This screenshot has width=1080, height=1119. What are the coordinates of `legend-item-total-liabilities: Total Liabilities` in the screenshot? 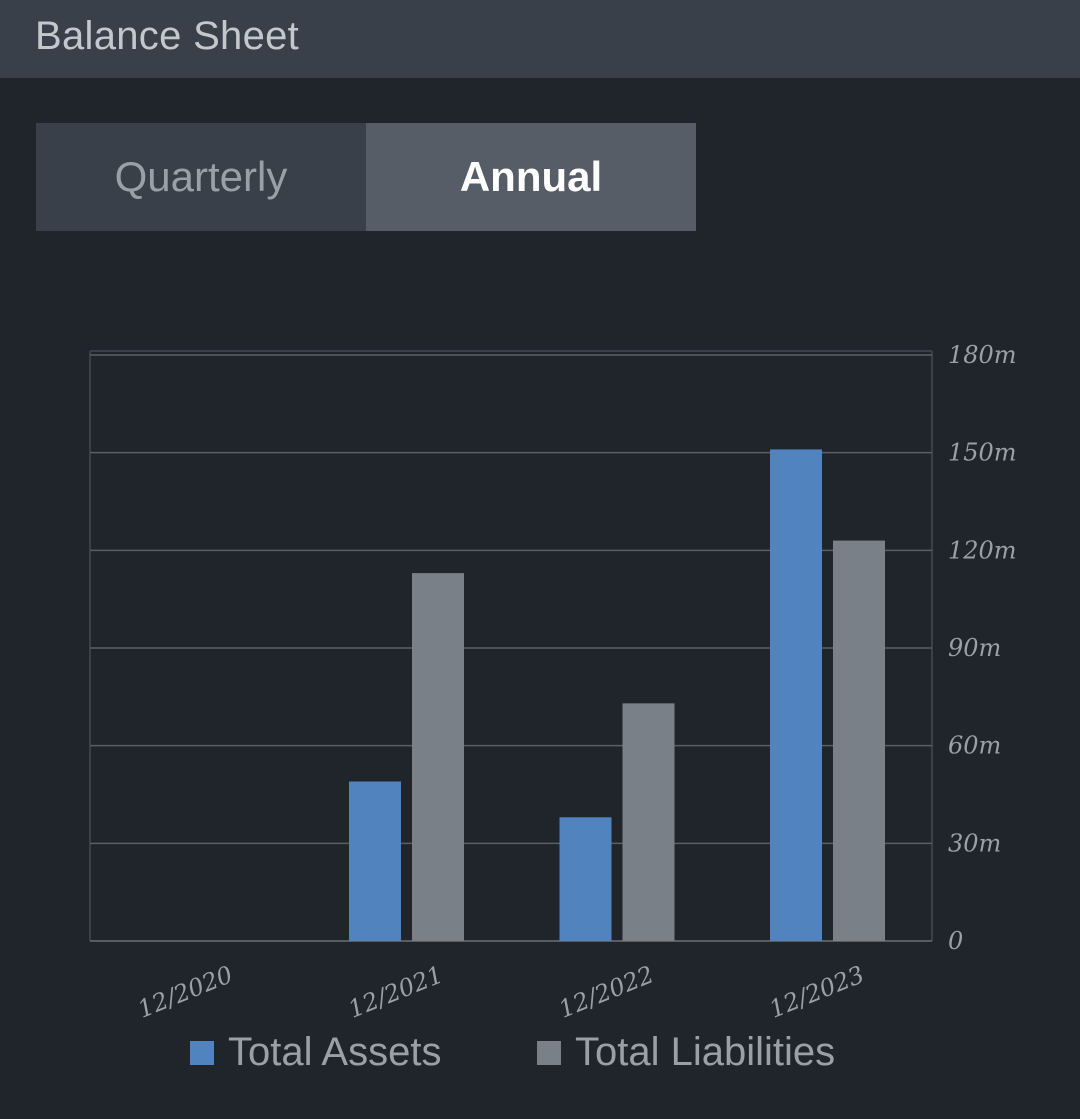 It's located at (686, 1052).